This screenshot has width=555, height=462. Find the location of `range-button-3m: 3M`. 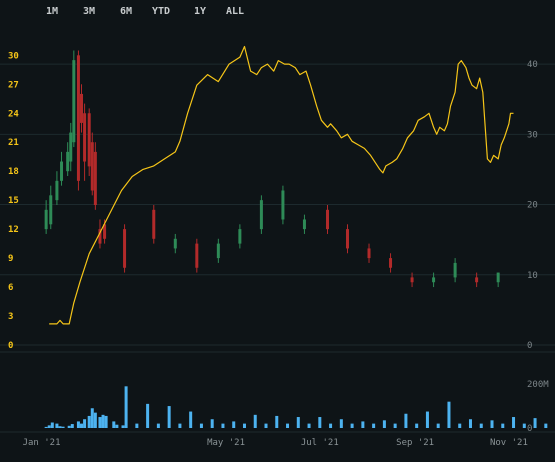

range-button-3m: 3M is located at coordinates (89, 11).